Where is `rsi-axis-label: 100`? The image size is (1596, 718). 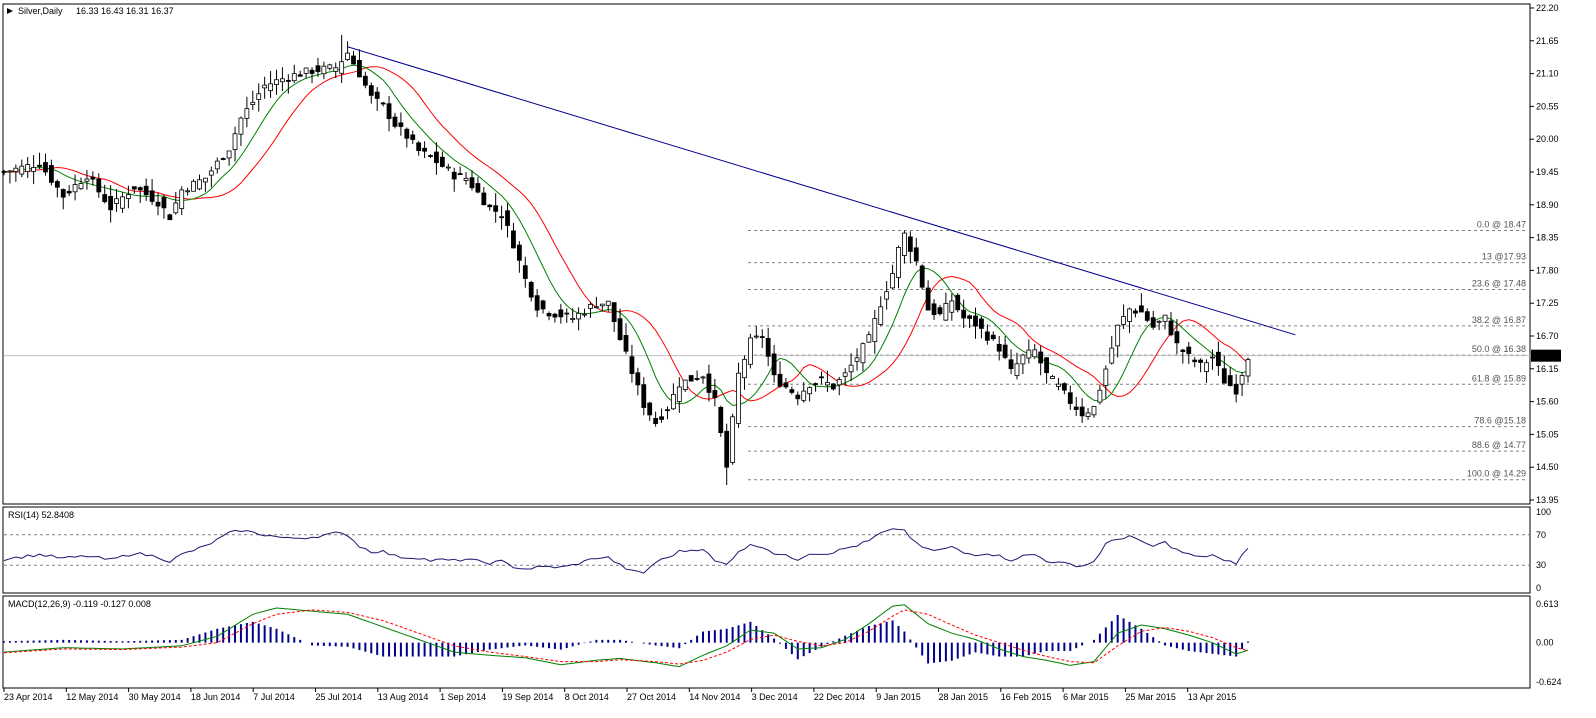 rsi-axis-label: 100 is located at coordinates (1543, 512).